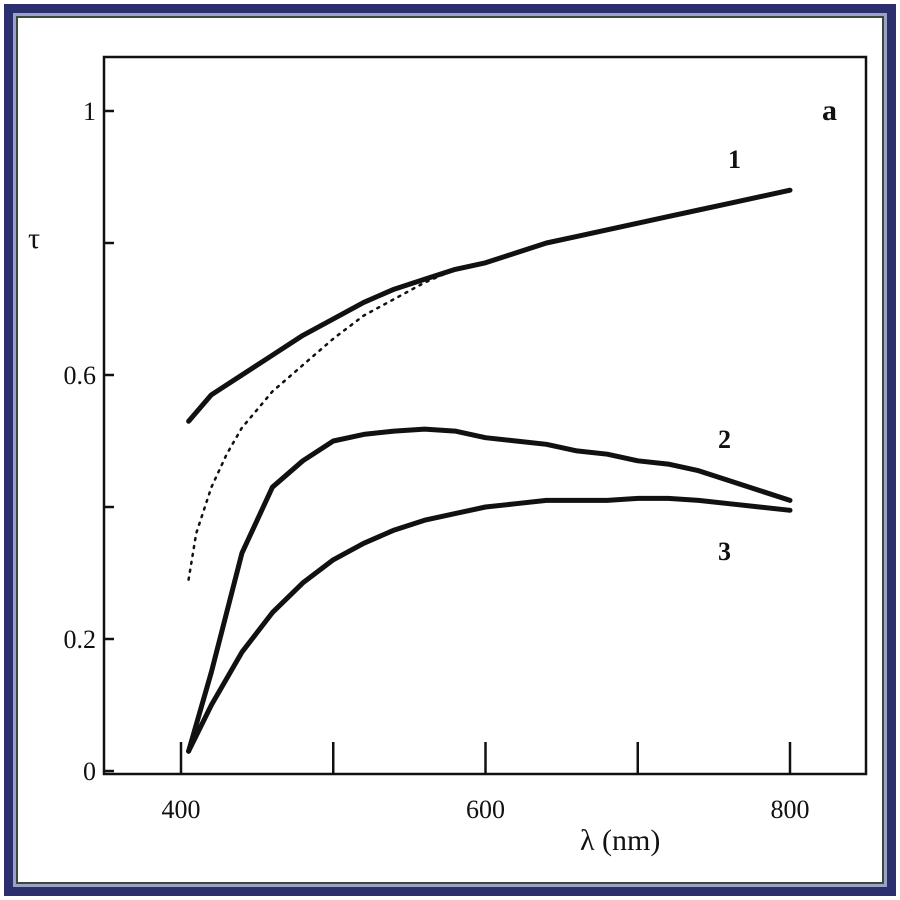 This screenshot has width=900, height=900. I want to click on panel-label: a, so click(829, 110).